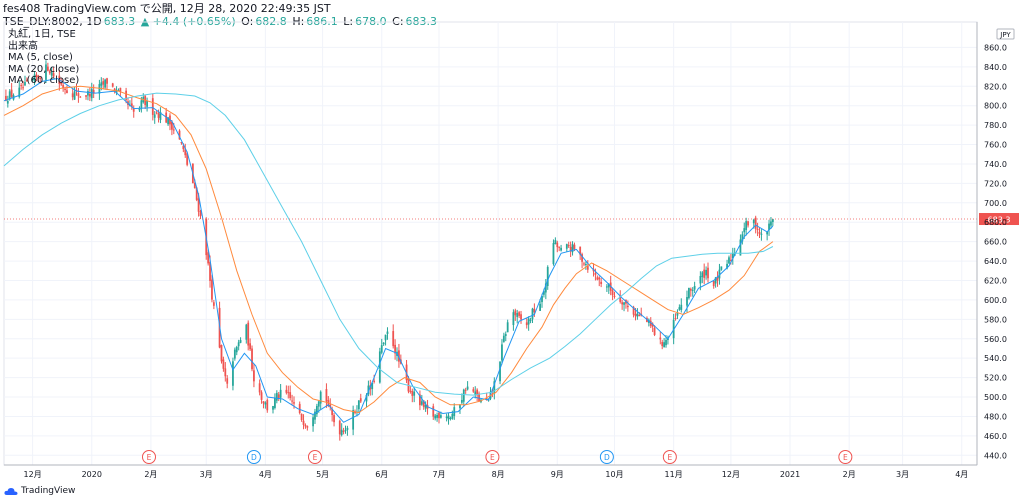  I want to click on x-tick-label: 7月, so click(438, 474).